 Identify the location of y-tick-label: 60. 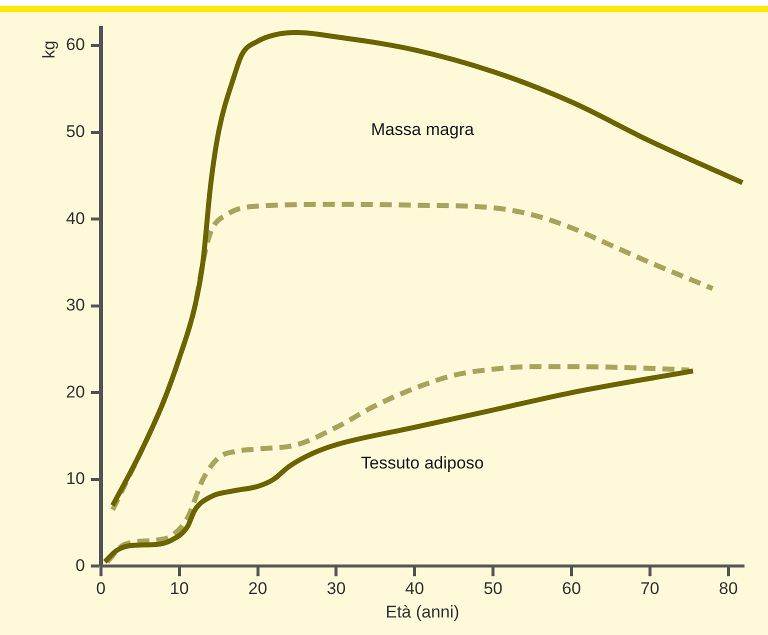
(75, 44).